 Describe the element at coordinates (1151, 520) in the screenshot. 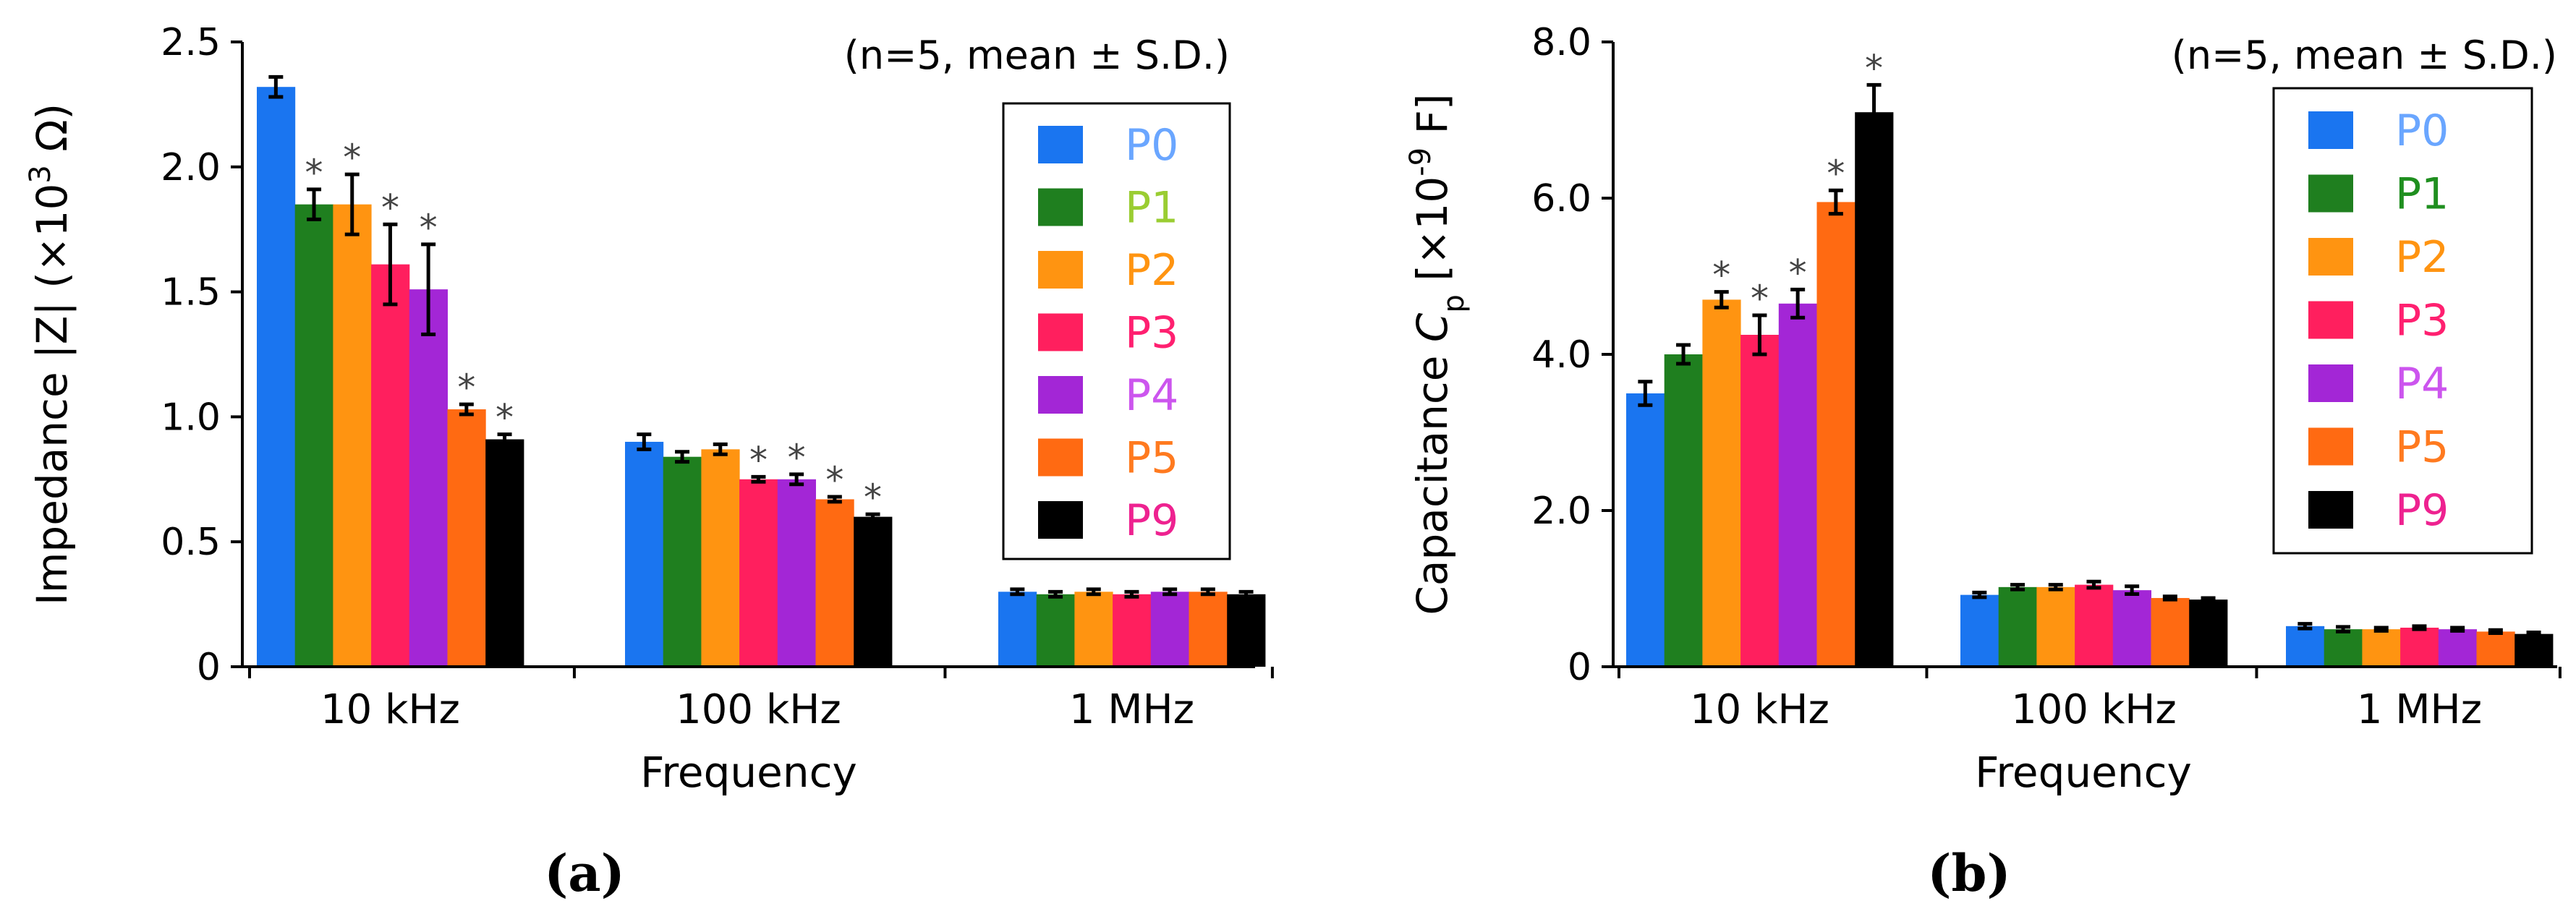

I see `legend-label-P9: P9` at that location.